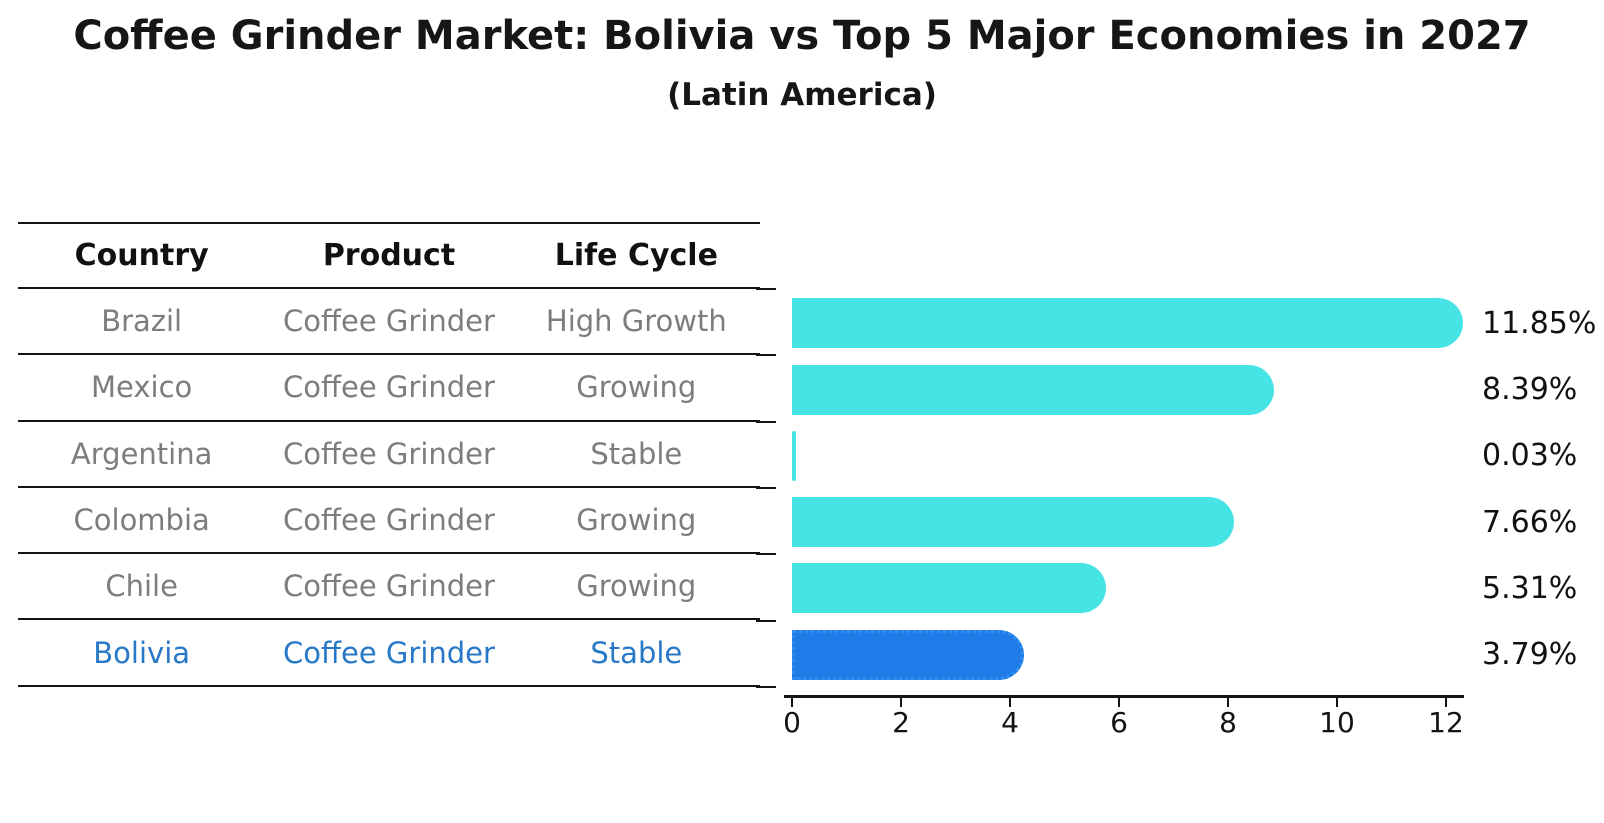 This screenshot has width=1604, height=823. What do you see at coordinates (802, 95) in the screenshot?
I see `chart-subtitle: (Latin America)` at bounding box center [802, 95].